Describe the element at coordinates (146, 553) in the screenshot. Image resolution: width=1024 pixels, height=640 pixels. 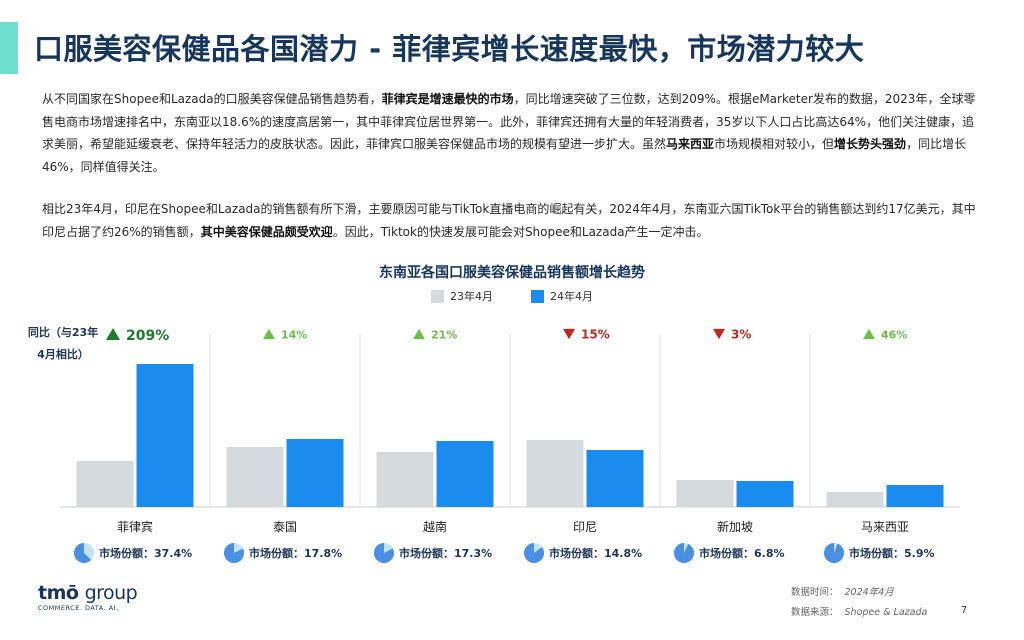
I see `market-share-text: 市场份额：37.4%` at that location.